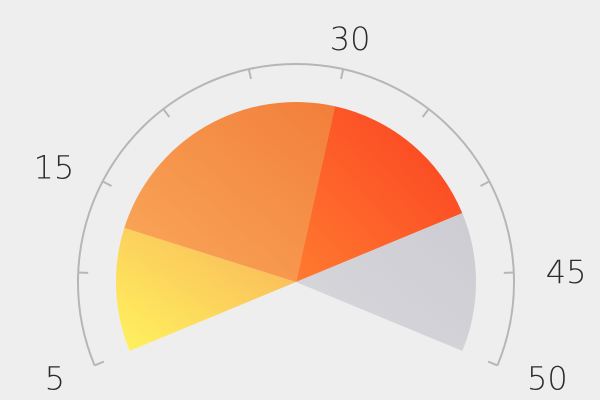 This screenshot has height=400, width=600. What do you see at coordinates (350, 39) in the screenshot?
I see `tick-label-30: 30` at bounding box center [350, 39].